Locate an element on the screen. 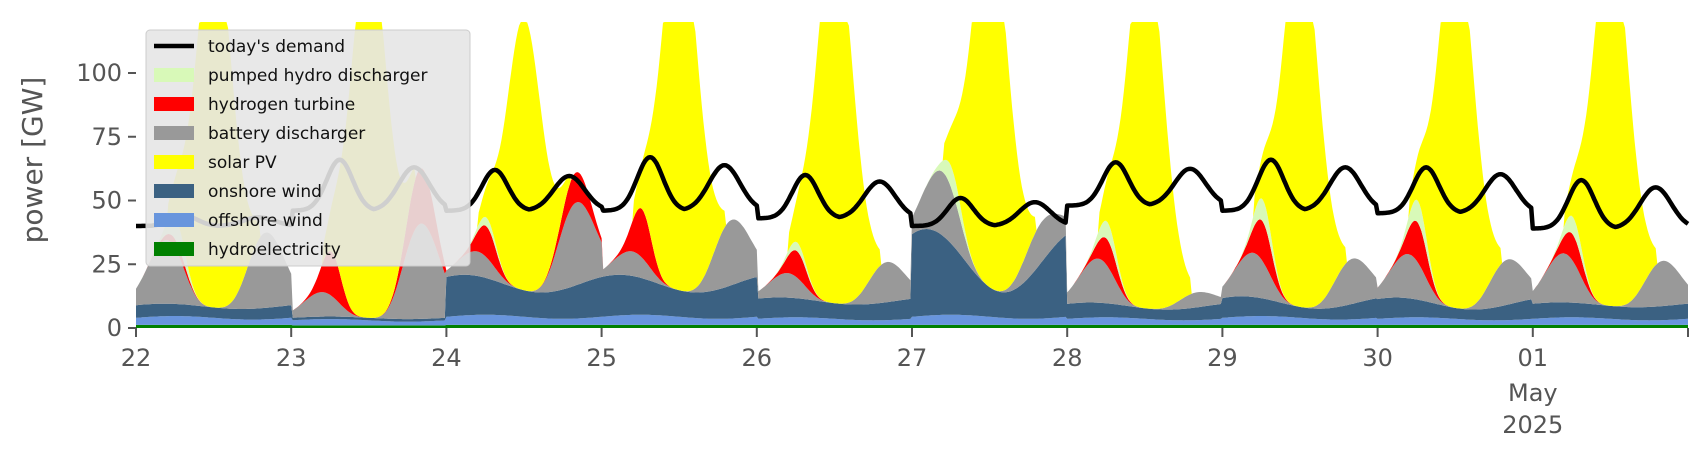 Image resolution: width=1706 pixels, height=460 pixels. y-axis-label: power [GW] is located at coordinates (32, 160).